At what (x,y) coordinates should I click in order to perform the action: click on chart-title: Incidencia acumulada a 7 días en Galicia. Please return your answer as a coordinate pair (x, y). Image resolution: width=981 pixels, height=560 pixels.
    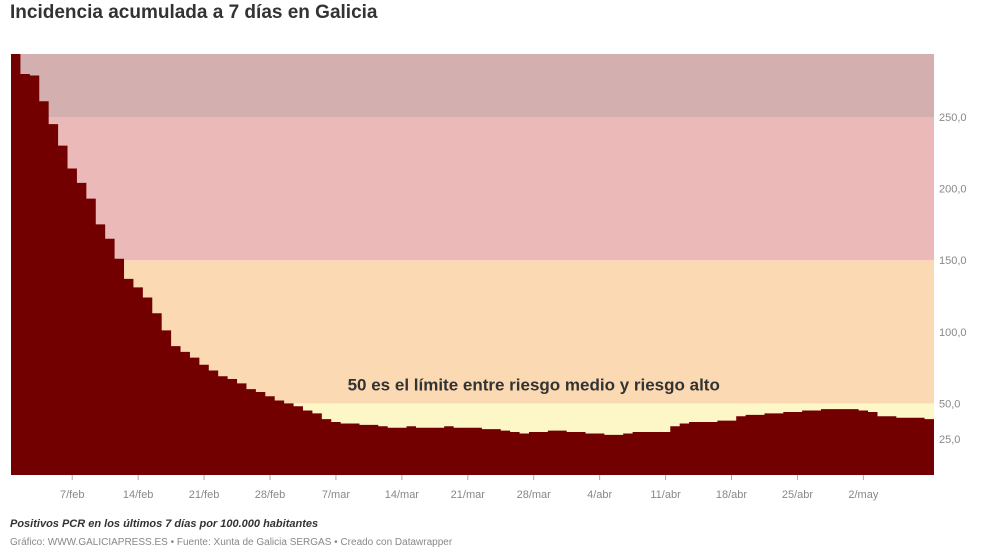
    Looking at the image, I should click on (194, 12).